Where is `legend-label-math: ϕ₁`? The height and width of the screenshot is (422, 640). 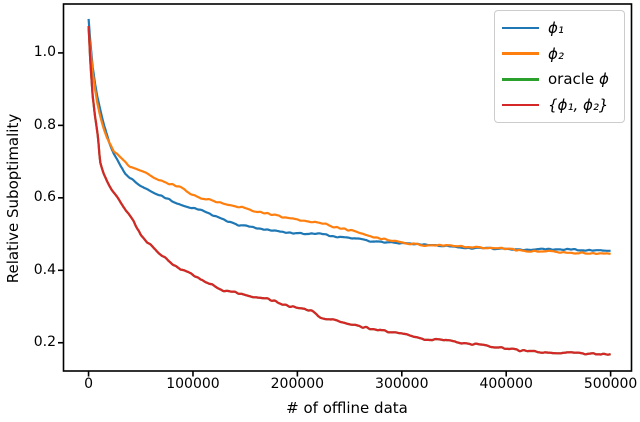 legend-label-math: ϕ₁ is located at coordinates (556, 27).